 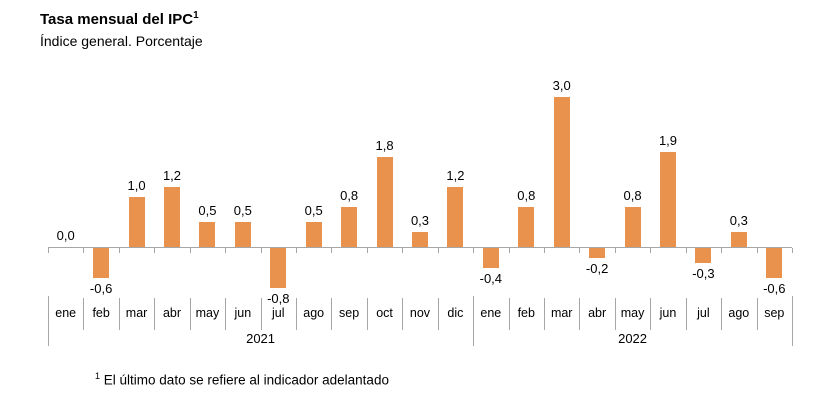 What do you see at coordinates (65, 235) in the screenshot?
I see `value-label: 0,0` at bounding box center [65, 235].